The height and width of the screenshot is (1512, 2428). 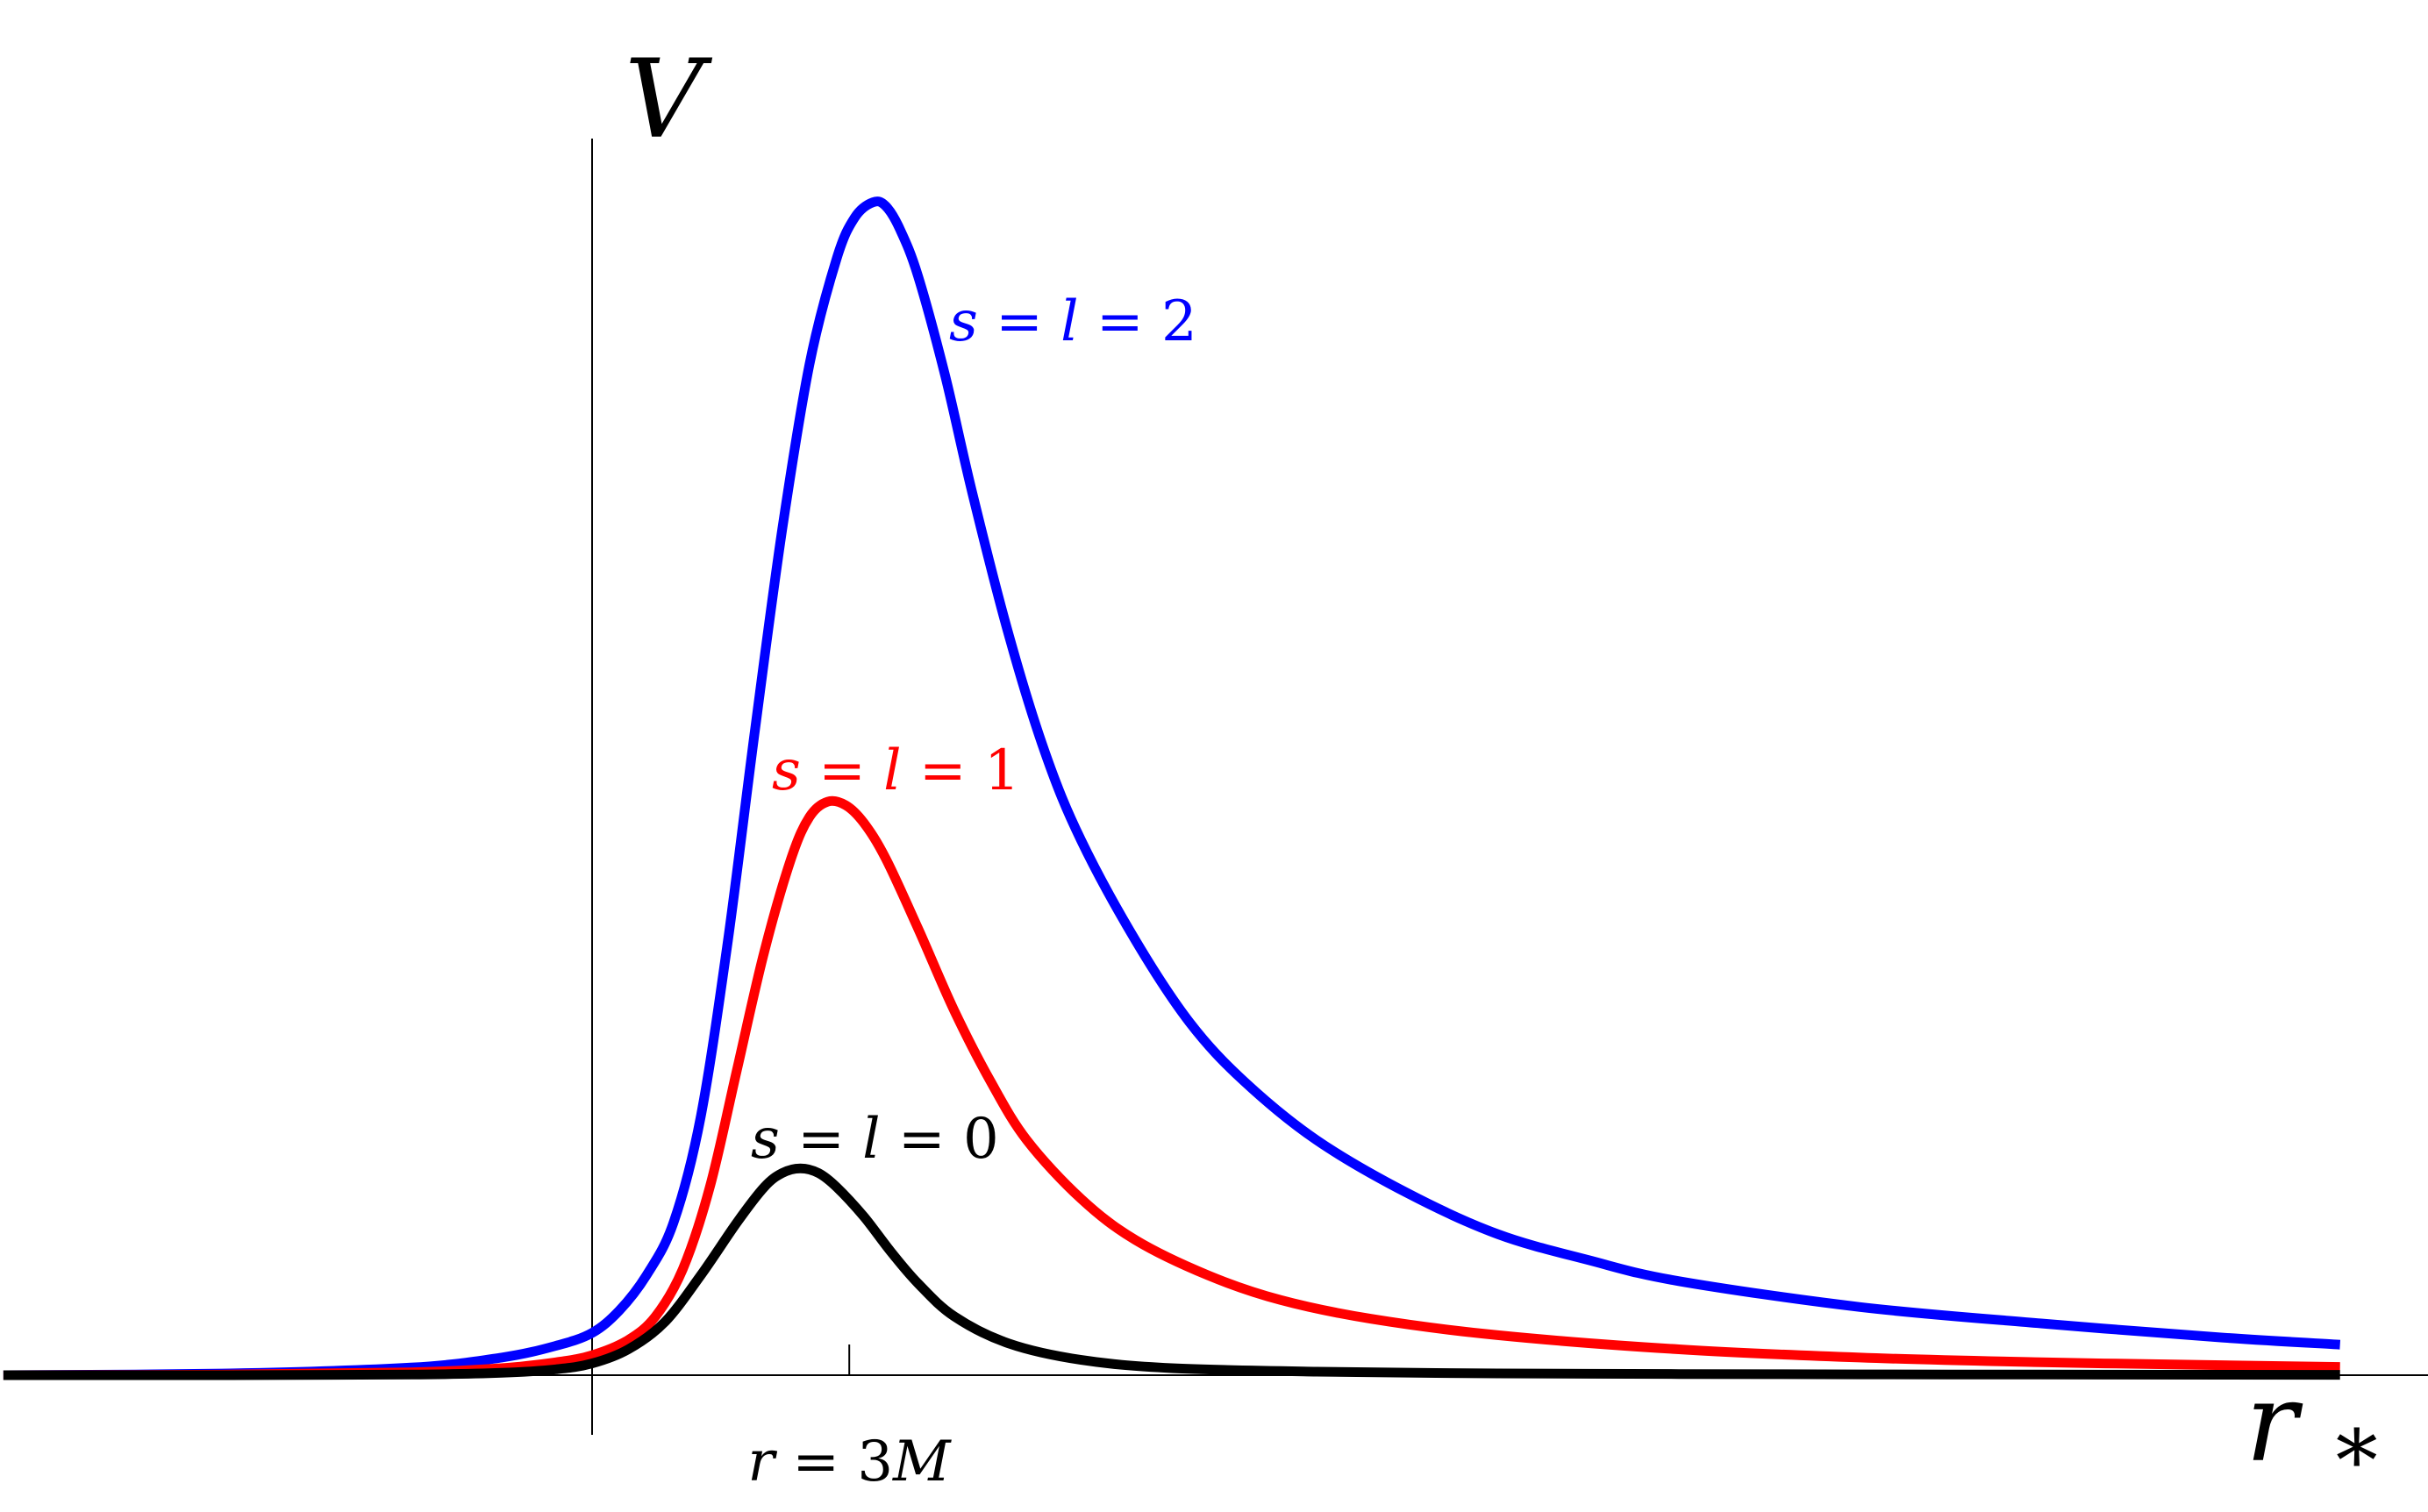 I want to click on x-tick-label: r = 3M, so click(x=850, y=1462).